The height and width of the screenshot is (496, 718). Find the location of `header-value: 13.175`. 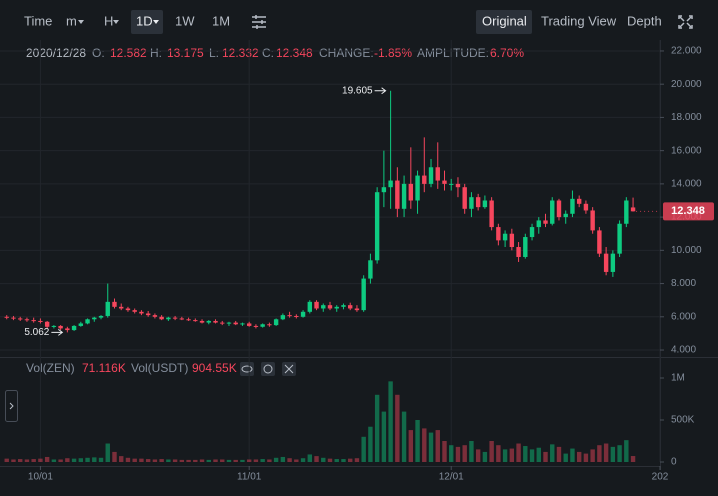

header-value: 13.175 is located at coordinates (185, 53).